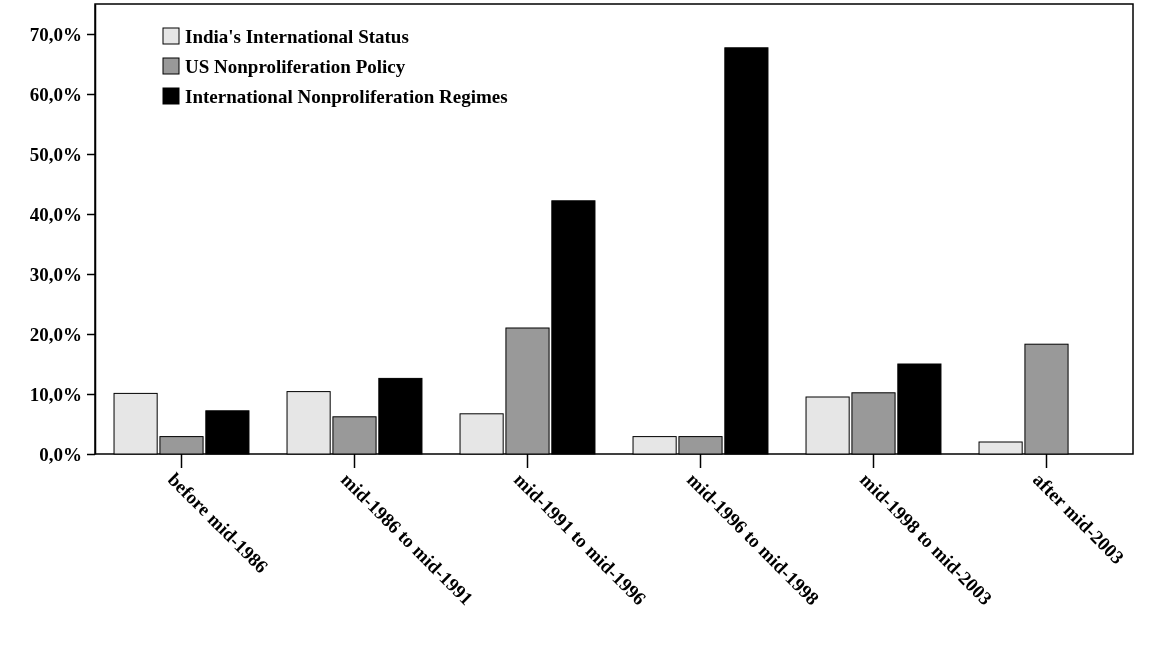  What do you see at coordinates (55, 94) in the screenshot?
I see `y-tick-label: 60,0%` at bounding box center [55, 94].